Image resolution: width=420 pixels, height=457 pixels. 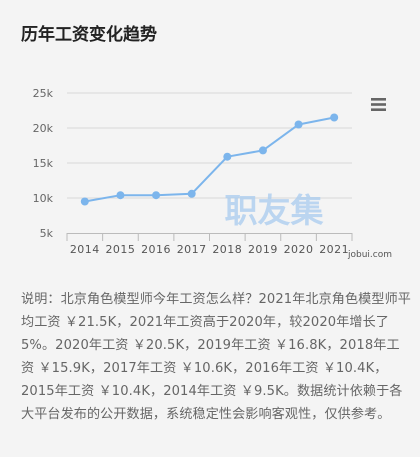 I want to click on watermark: 职友集 jobui.com, so click(x=309, y=225).